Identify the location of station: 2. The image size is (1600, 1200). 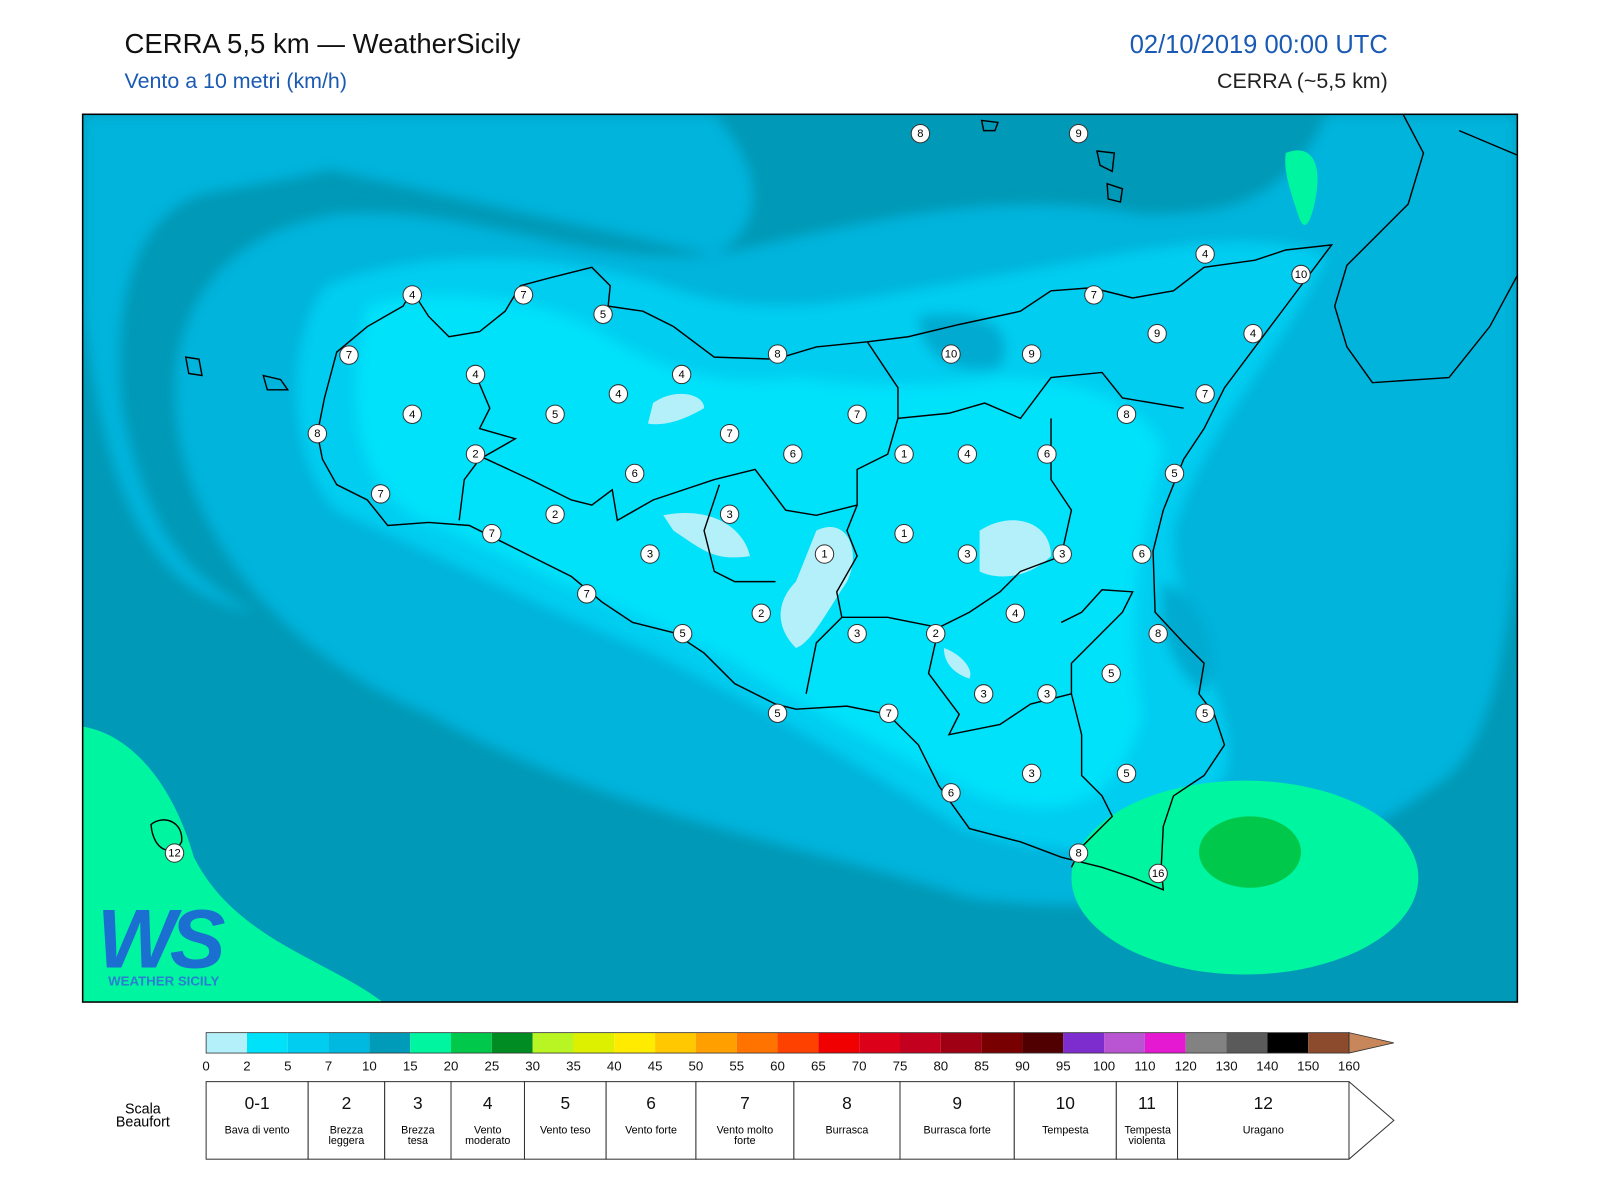
(936, 633).